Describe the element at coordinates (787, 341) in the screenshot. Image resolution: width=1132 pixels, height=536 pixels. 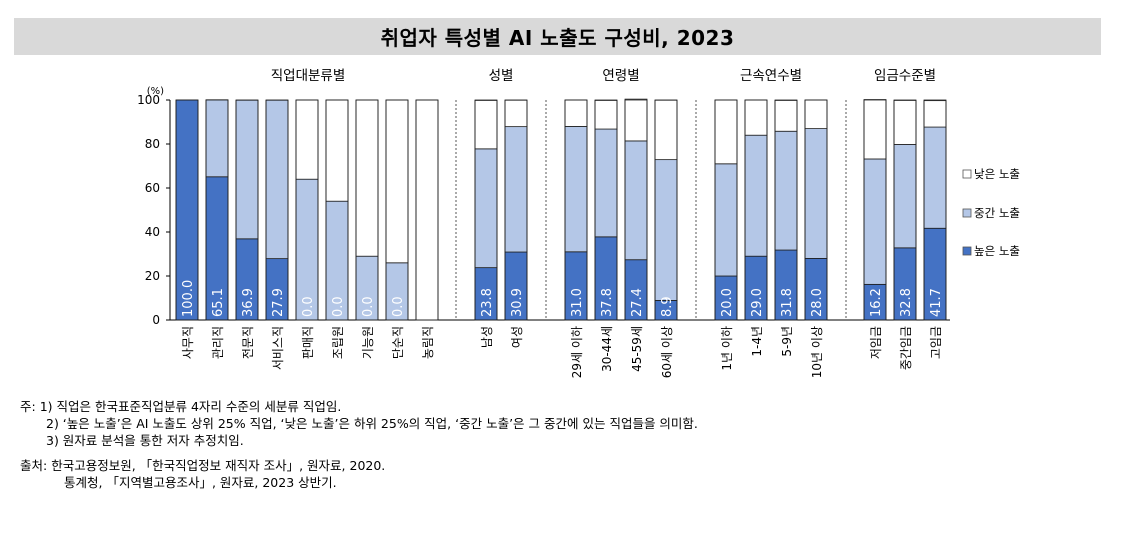
I see `category-label: 5-9년` at that location.